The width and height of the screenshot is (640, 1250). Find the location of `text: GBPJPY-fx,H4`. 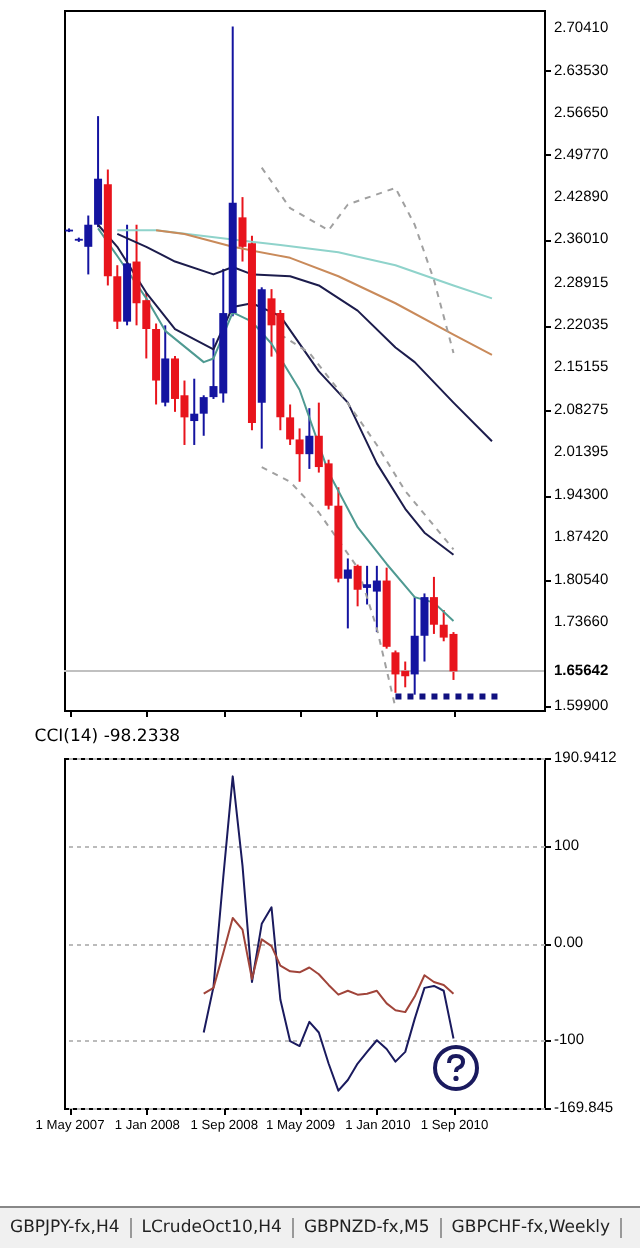

text: GBPJPY-fx,H4 is located at coordinates (66, 1228).